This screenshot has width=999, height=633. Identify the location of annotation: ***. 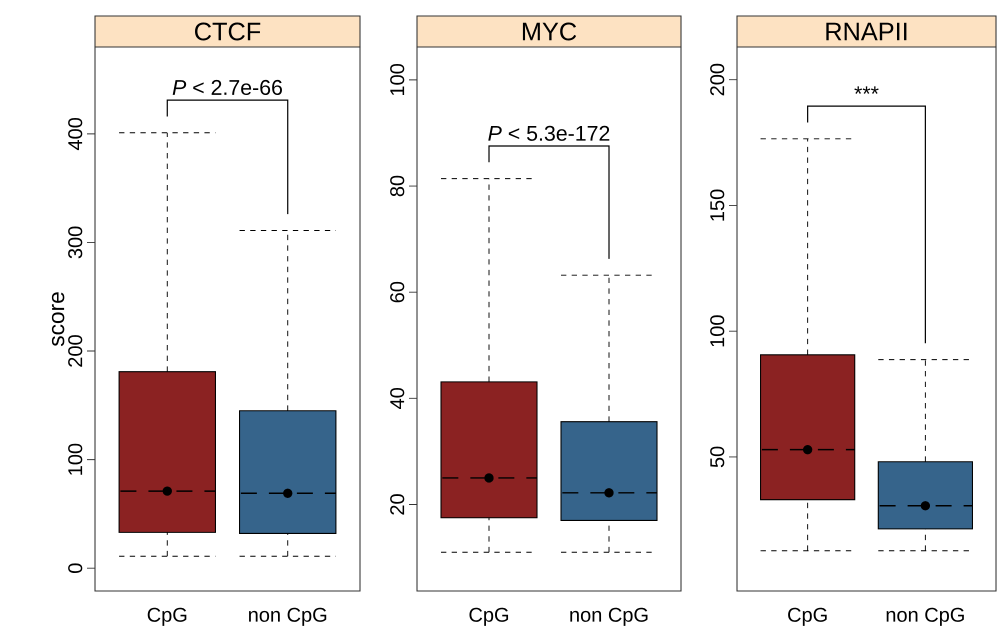
(866, 90).